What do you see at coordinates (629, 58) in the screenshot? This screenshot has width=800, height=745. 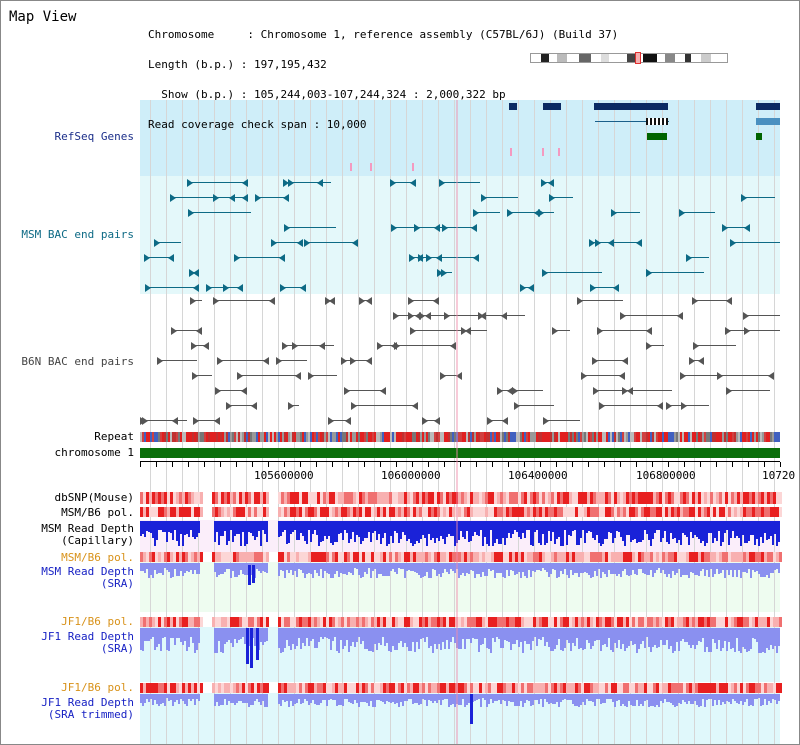 I see `chromosome-ideogram` at bounding box center [629, 58].